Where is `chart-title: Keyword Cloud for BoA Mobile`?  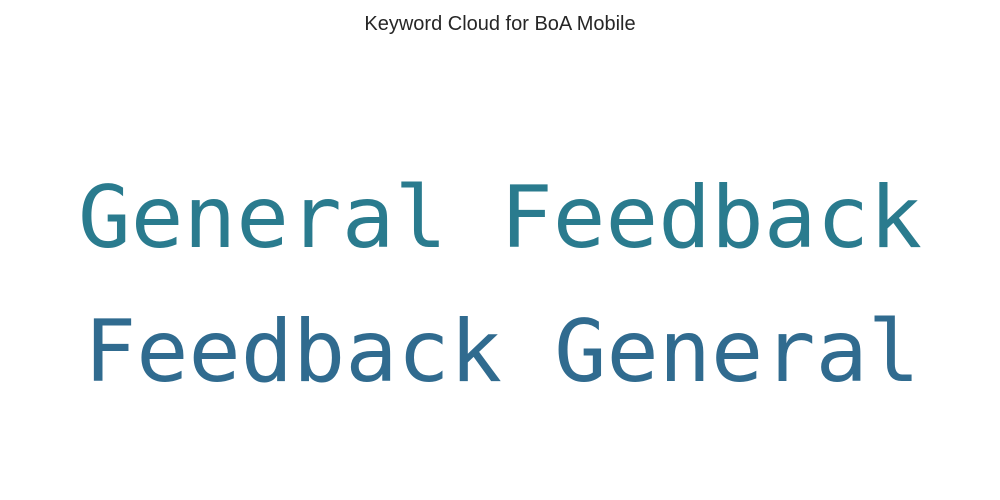
chart-title: Keyword Cloud for BoA Mobile is located at coordinates (500, 24).